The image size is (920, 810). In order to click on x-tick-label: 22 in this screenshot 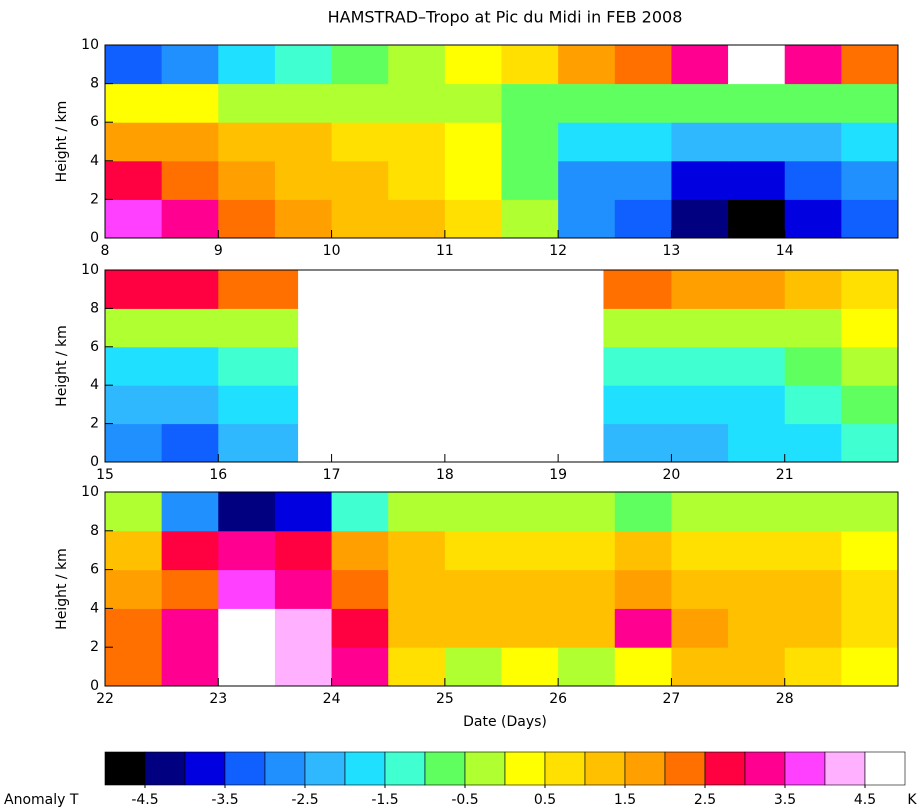, I will do `click(105, 699)`.